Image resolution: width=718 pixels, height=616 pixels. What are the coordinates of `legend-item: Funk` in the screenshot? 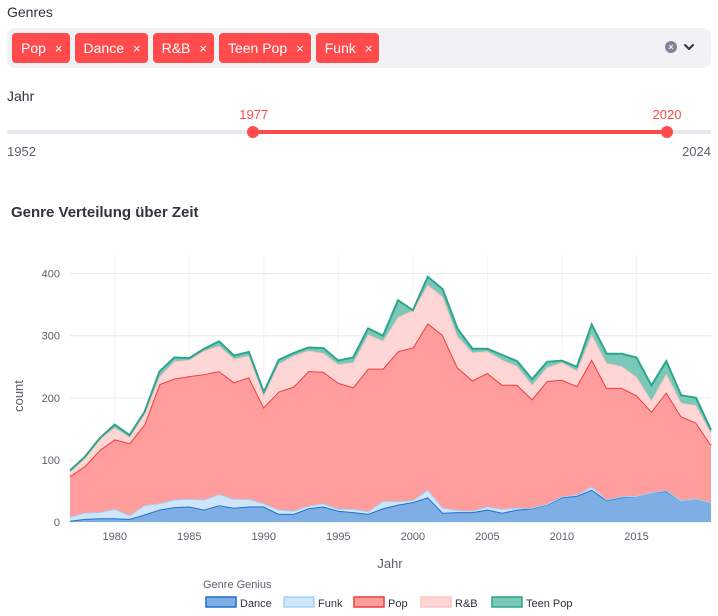 It's located at (313, 603).